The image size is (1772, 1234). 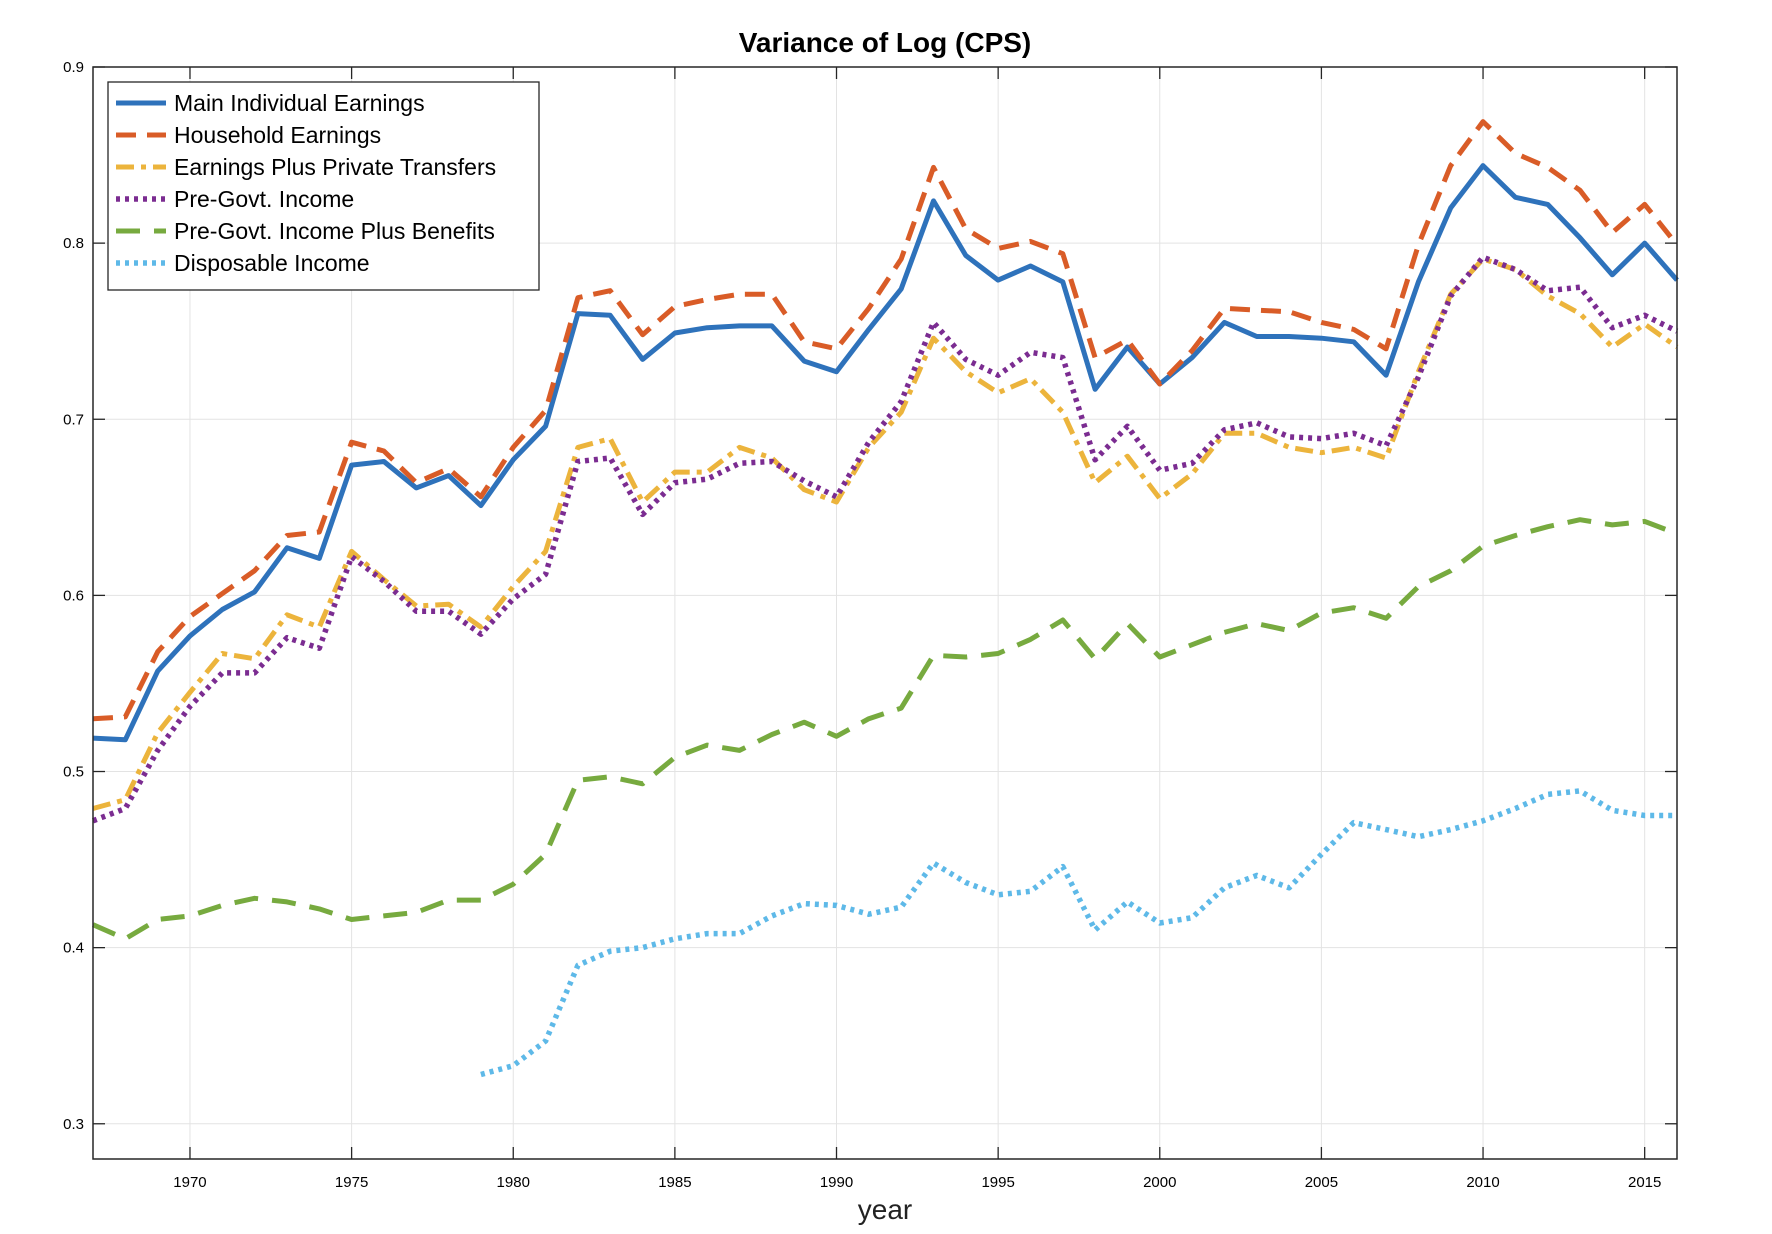 What do you see at coordinates (836, 1182) in the screenshot?
I see `x-tick-label: 1990` at bounding box center [836, 1182].